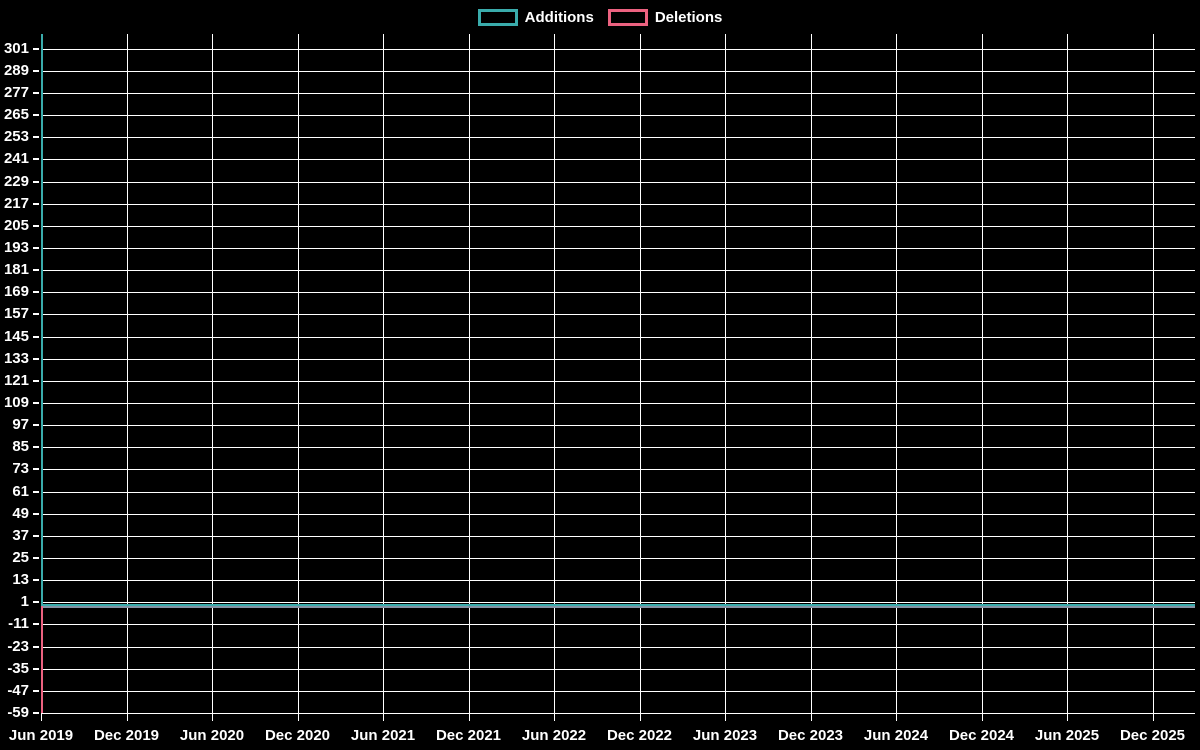 This screenshot has height=750, width=1200. Describe the element at coordinates (16, 181) in the screenshot. I see `y-axis-label: 229` at that location.